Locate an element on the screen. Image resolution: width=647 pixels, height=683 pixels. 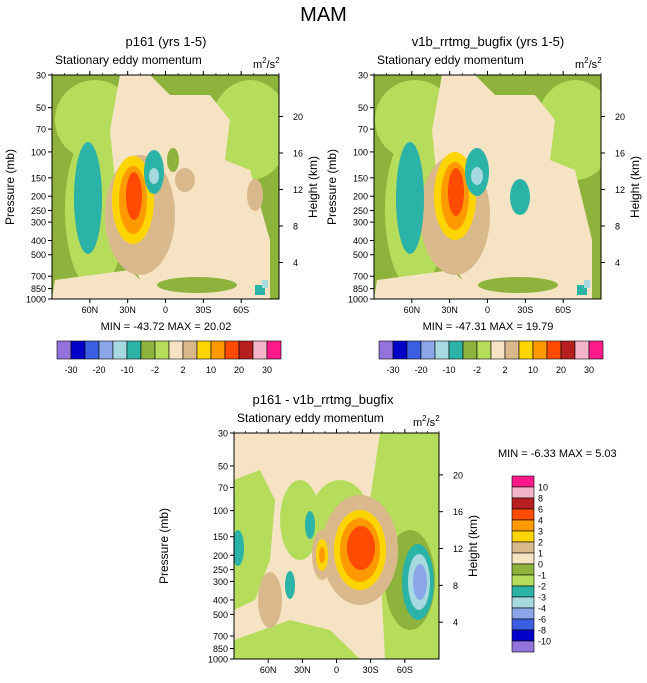
xtick-label: 0 is located at coordinates (336, 670).